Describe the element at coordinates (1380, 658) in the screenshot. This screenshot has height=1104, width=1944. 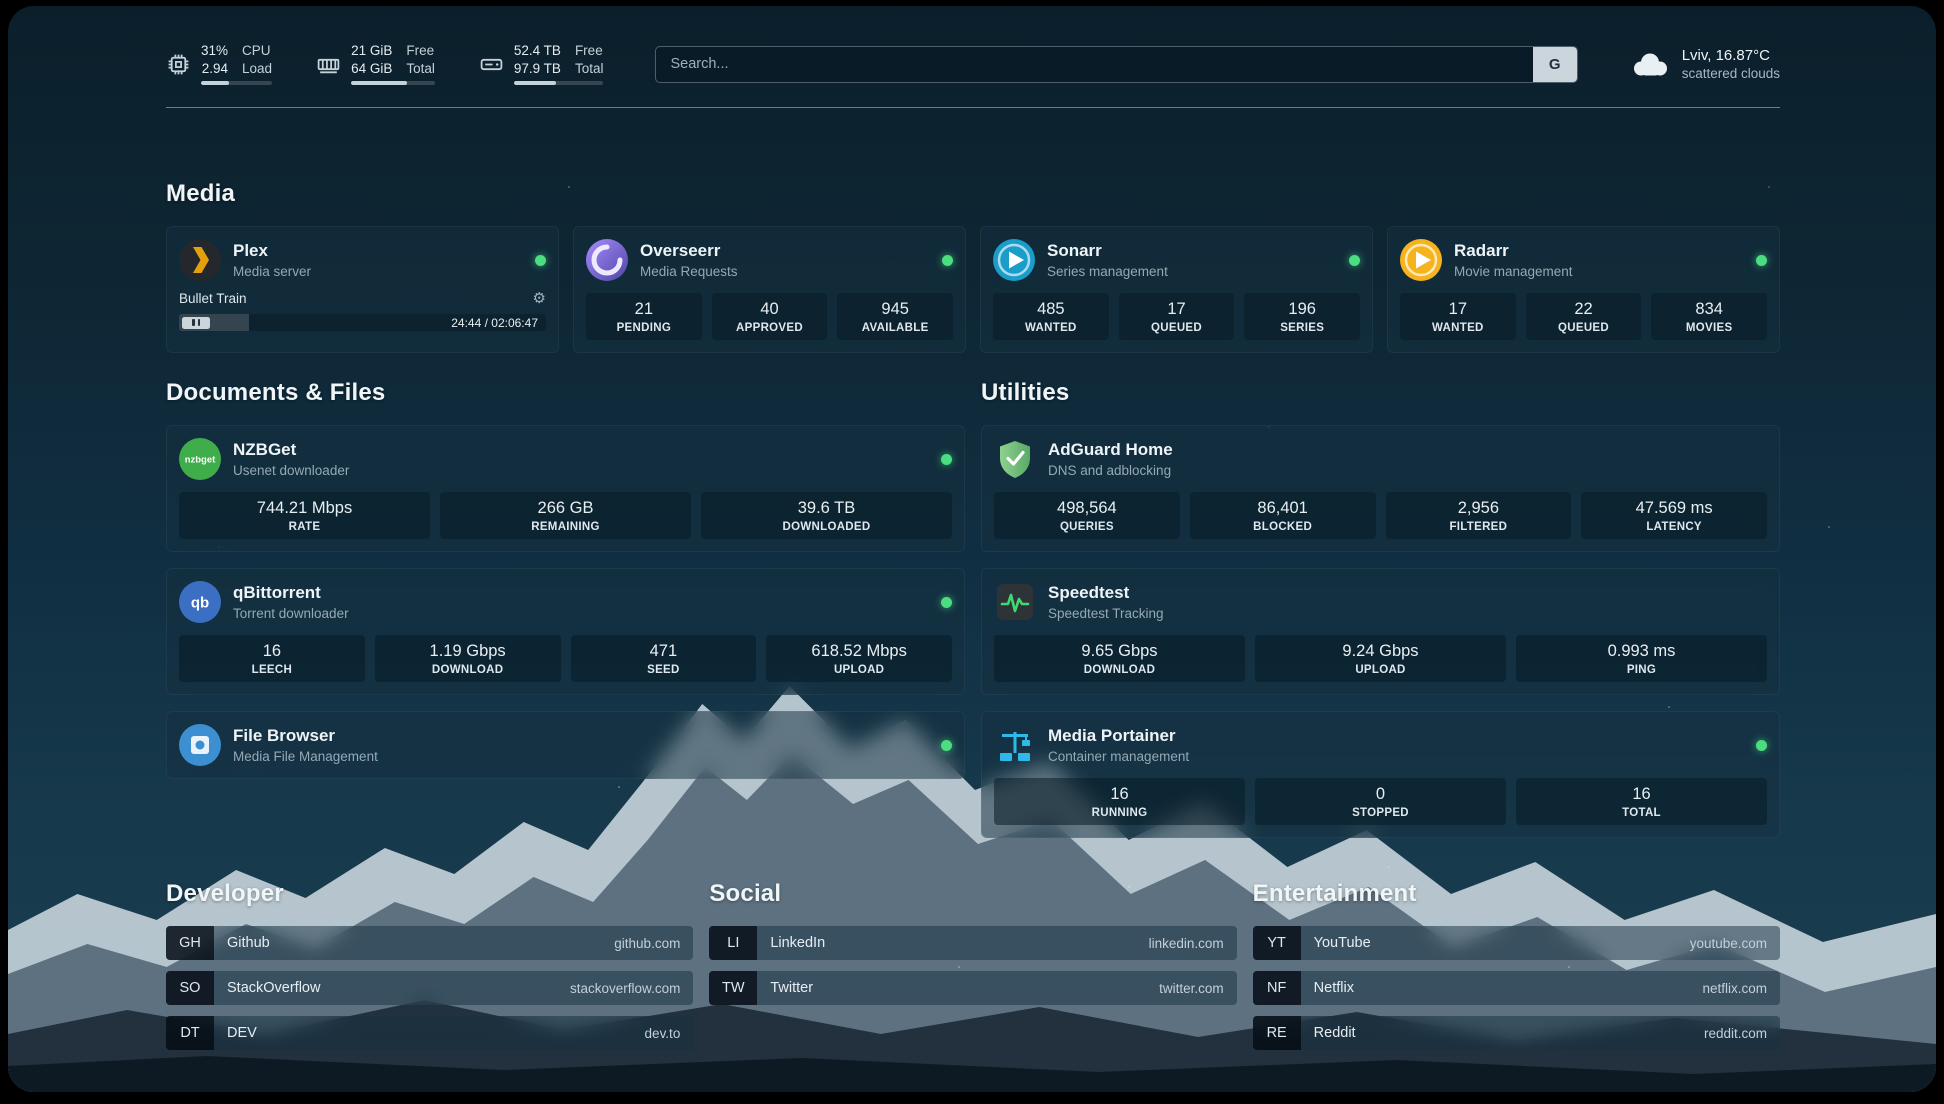
I see `stat-upload: 9.24 Gbps UPLOAD` at that location.